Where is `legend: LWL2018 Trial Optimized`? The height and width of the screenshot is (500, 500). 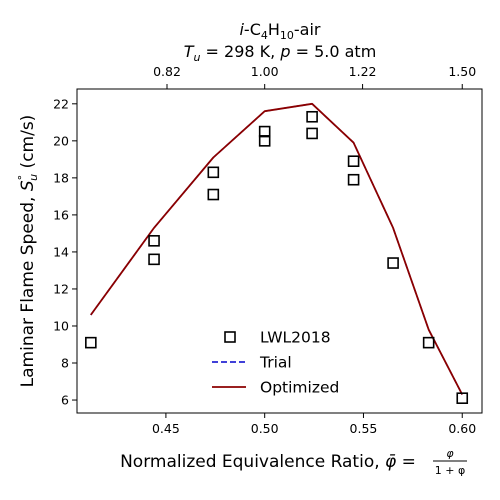 legend: LWL2018 Trial Optimized is located at coordinates (275, 363).